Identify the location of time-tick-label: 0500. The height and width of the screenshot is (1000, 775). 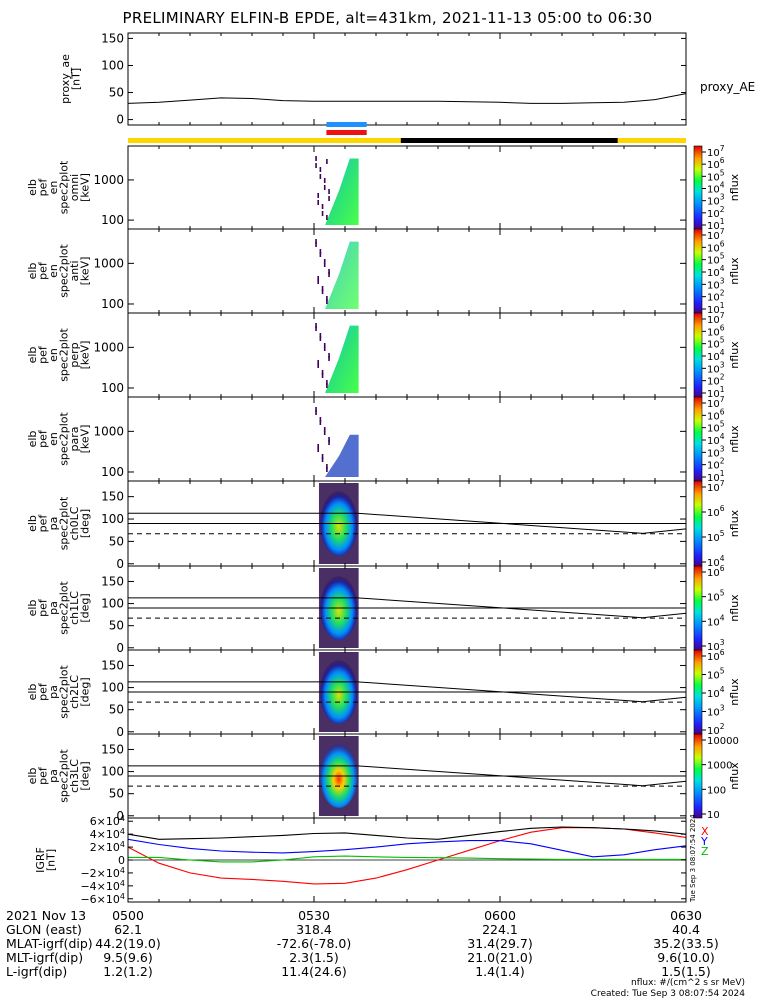
(128, 915).